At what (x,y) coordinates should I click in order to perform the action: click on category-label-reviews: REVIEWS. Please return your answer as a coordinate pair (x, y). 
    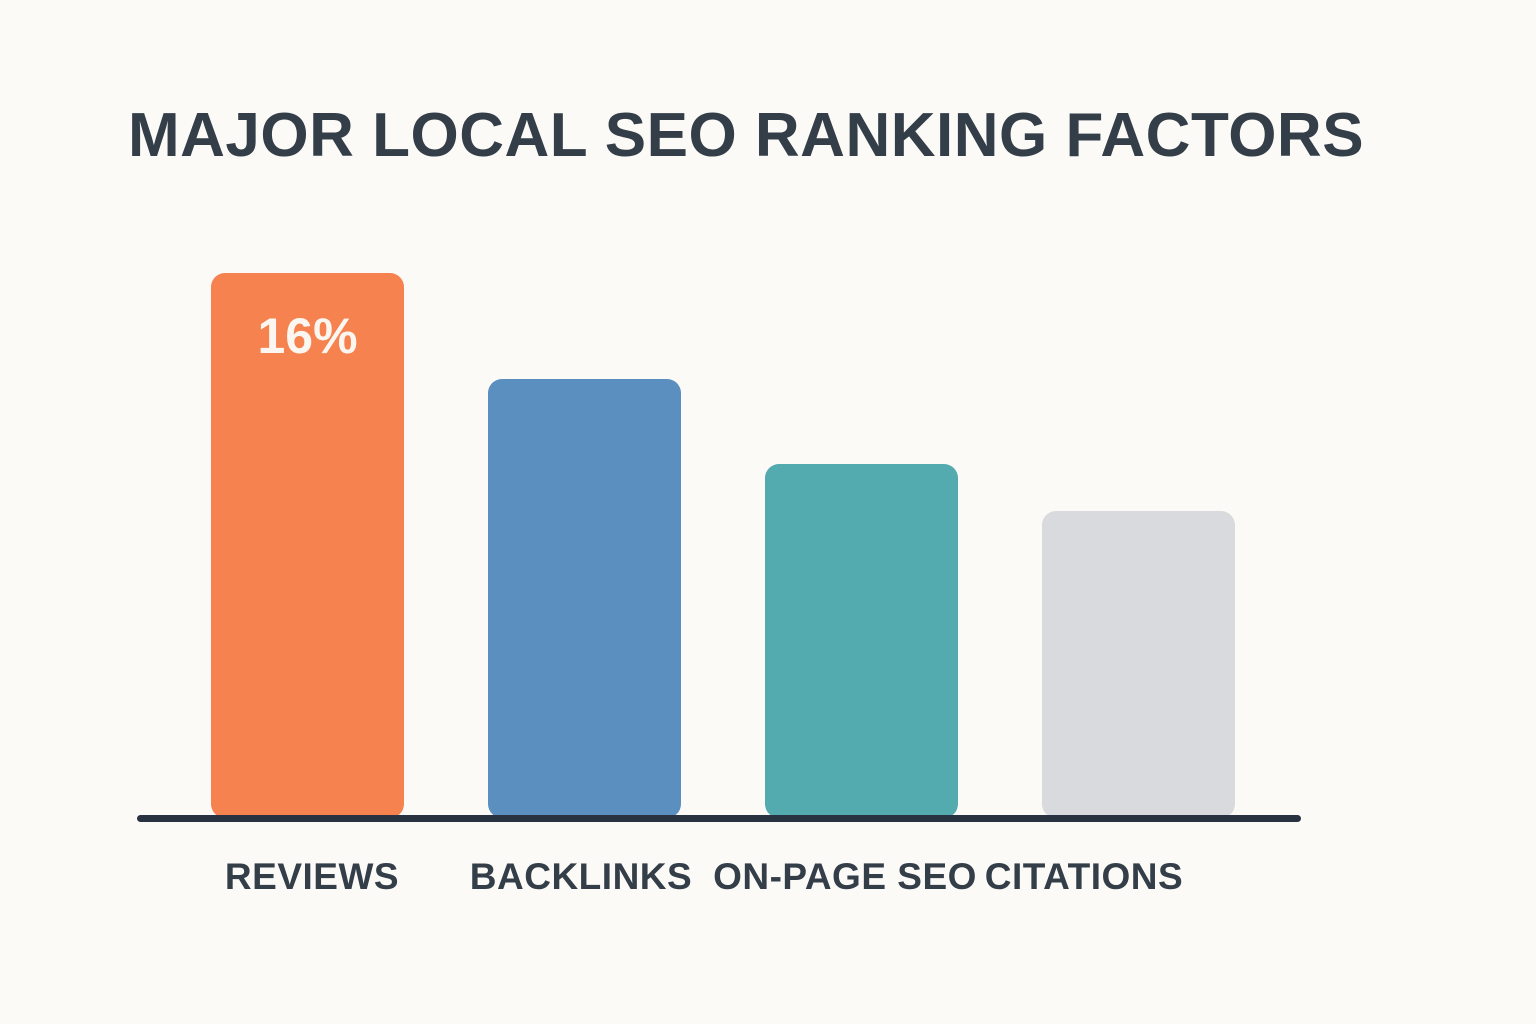
    Looking at the image, I should click on (312, 876).